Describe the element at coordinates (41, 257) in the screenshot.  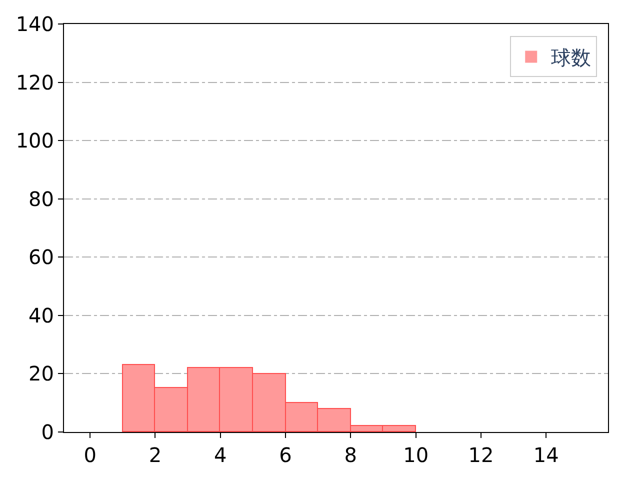
I see `y-tick-label: 60` at that location.